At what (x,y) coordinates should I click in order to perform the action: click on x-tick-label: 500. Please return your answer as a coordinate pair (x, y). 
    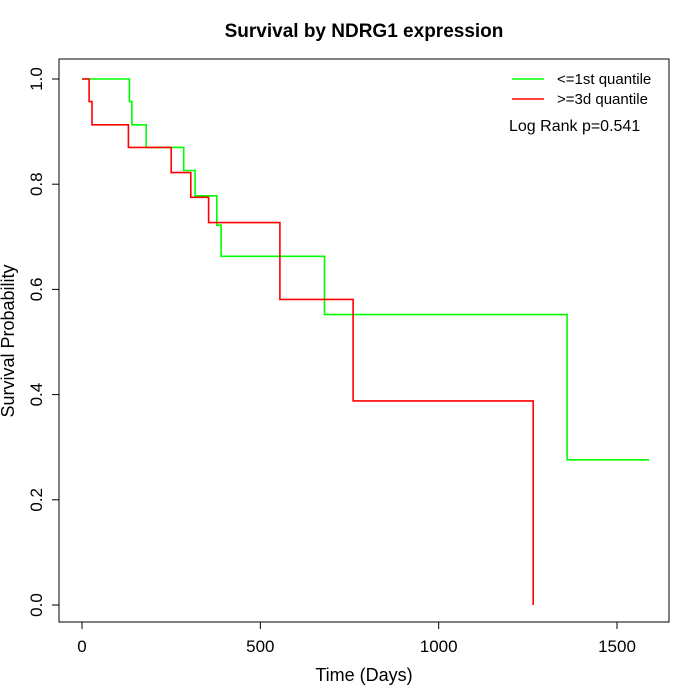
    Looking at the image, I should click on (260, 646).